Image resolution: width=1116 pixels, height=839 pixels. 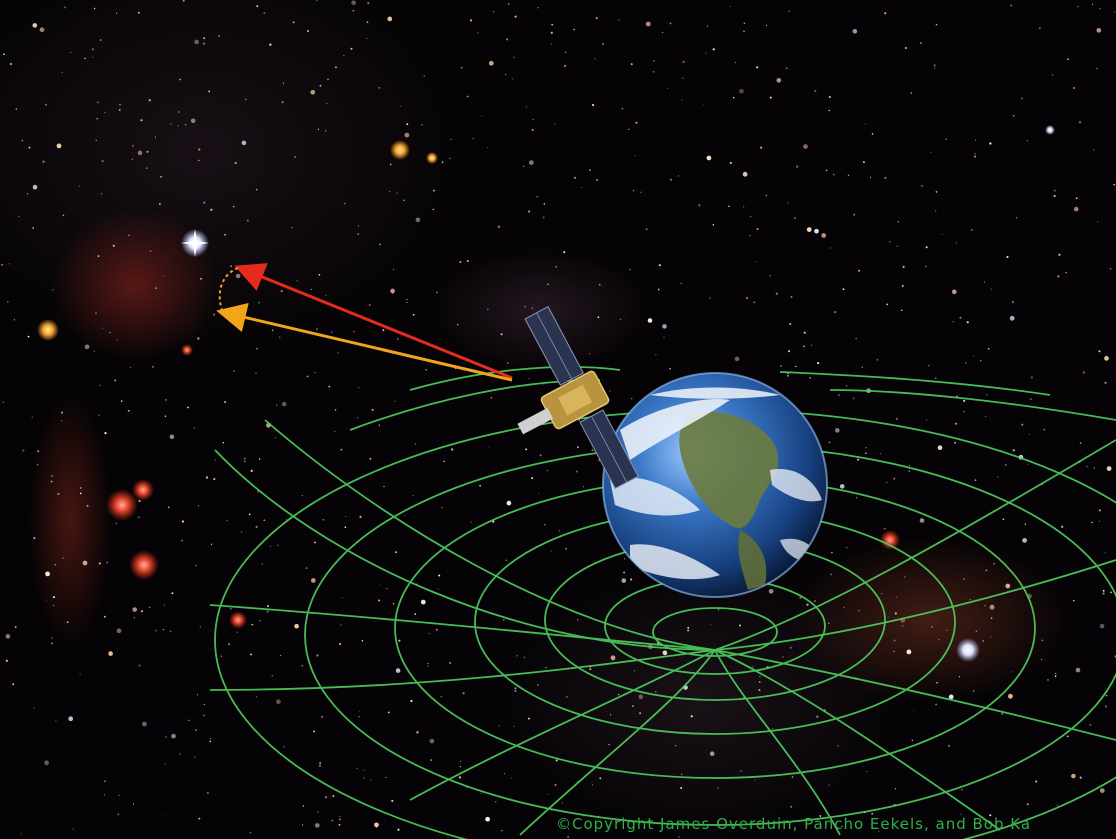 What do you see at coordinates (578, 398) in the screenshot?
I see `satellite-icon` at bounding box center [578, 398].